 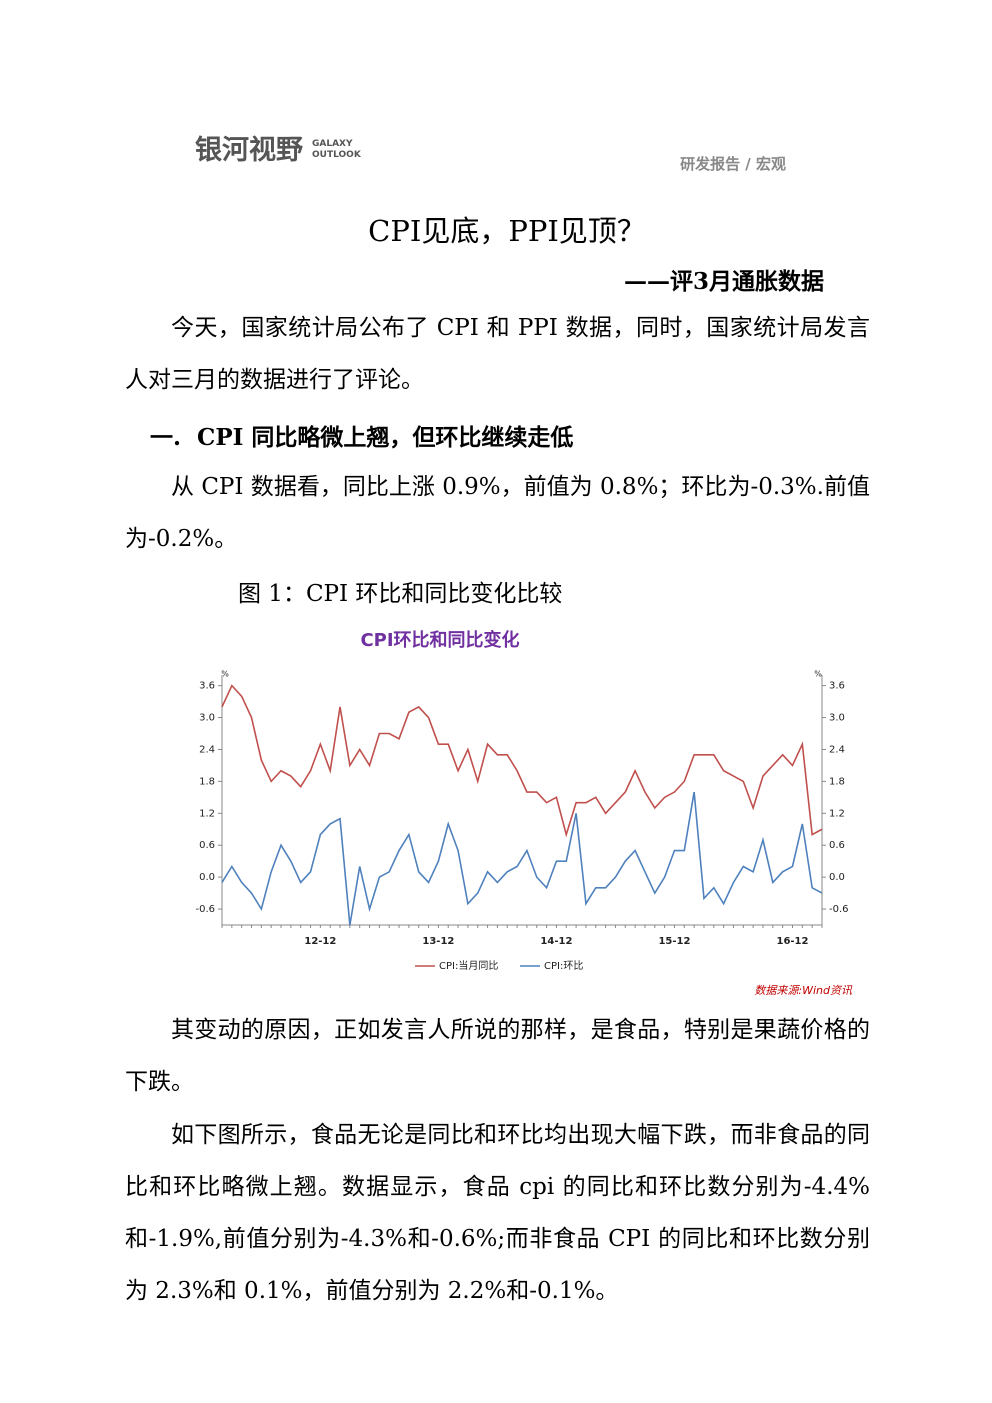 I want to click on y-tick-label: 3.6, so click(x=207, y=686).